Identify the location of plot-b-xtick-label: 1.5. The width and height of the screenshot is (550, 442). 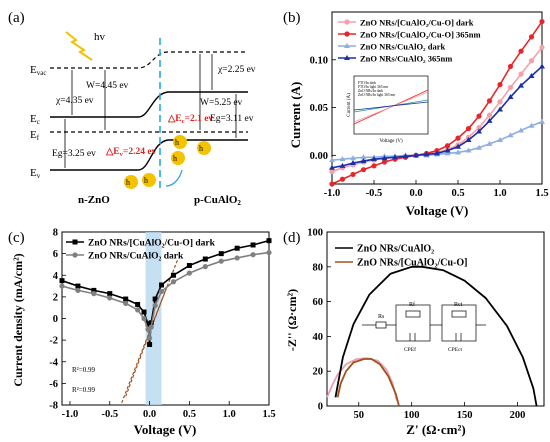
(541, 193).